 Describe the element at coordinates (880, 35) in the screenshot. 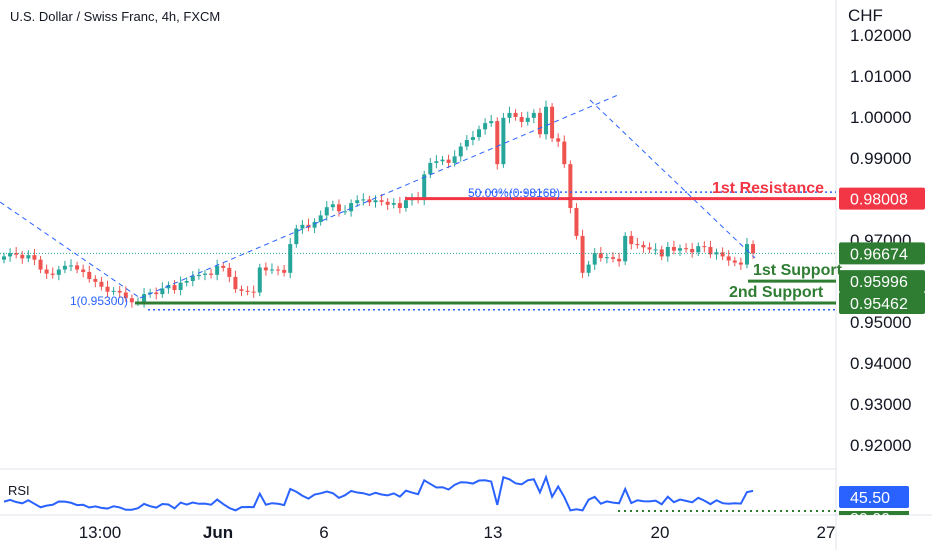

I see `price-tick-label: 1.02000` at that location.